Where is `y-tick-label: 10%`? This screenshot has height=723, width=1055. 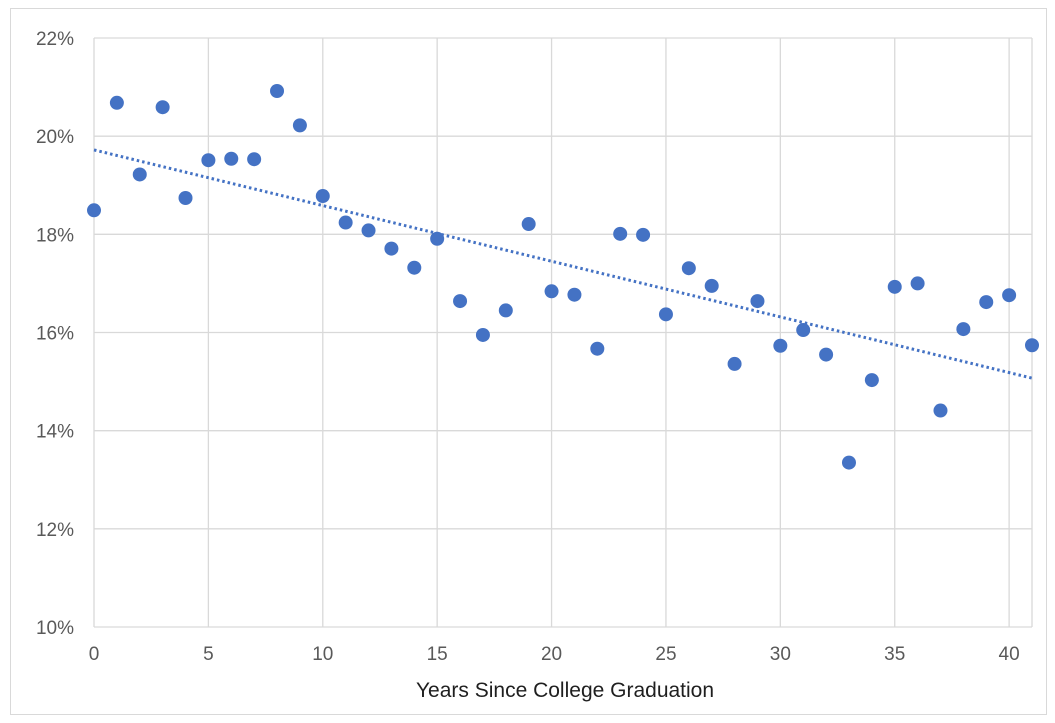
y-tick-label: 10% is located at coordinates (55, 628).